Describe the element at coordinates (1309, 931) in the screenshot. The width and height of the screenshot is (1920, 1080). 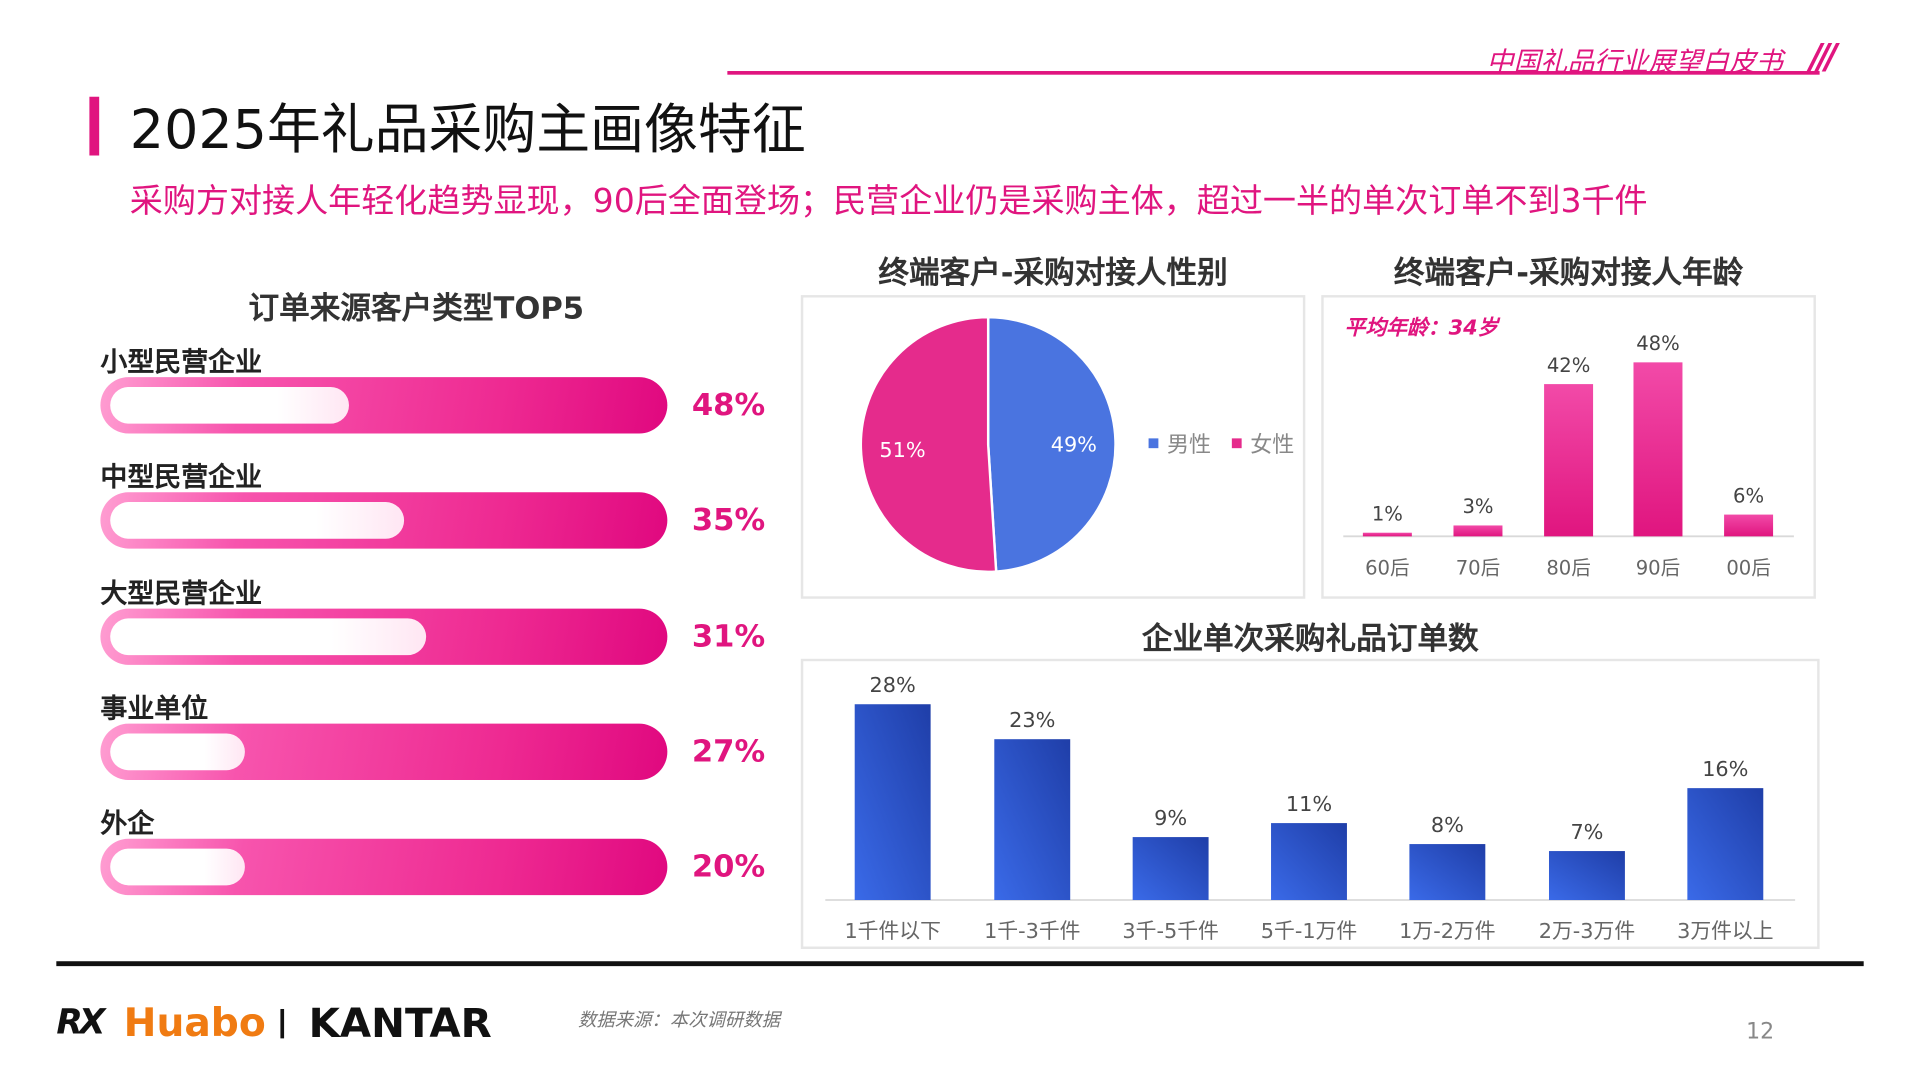
I see `tick-label: 5千-1万件` at that location.